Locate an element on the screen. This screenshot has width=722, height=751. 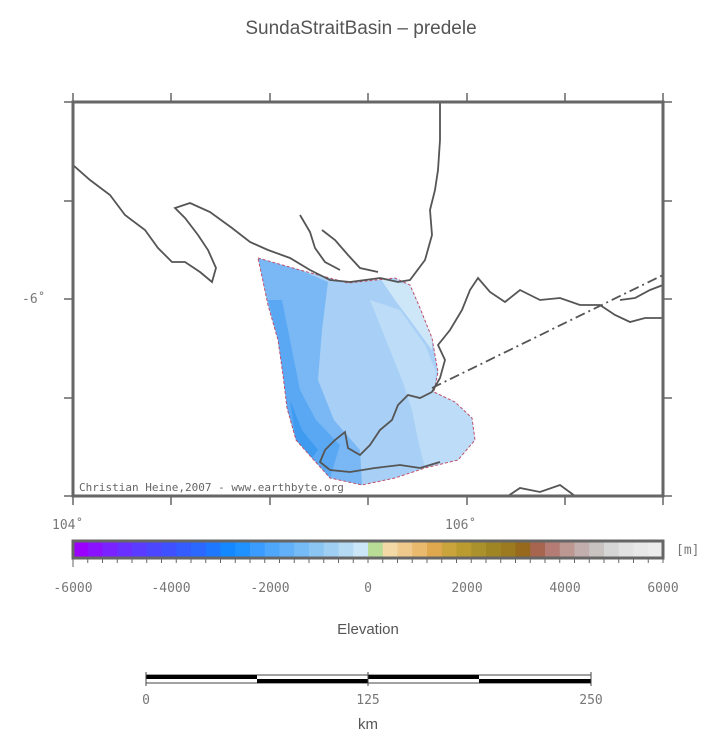
profile-line is located at coordinates (547, 331).